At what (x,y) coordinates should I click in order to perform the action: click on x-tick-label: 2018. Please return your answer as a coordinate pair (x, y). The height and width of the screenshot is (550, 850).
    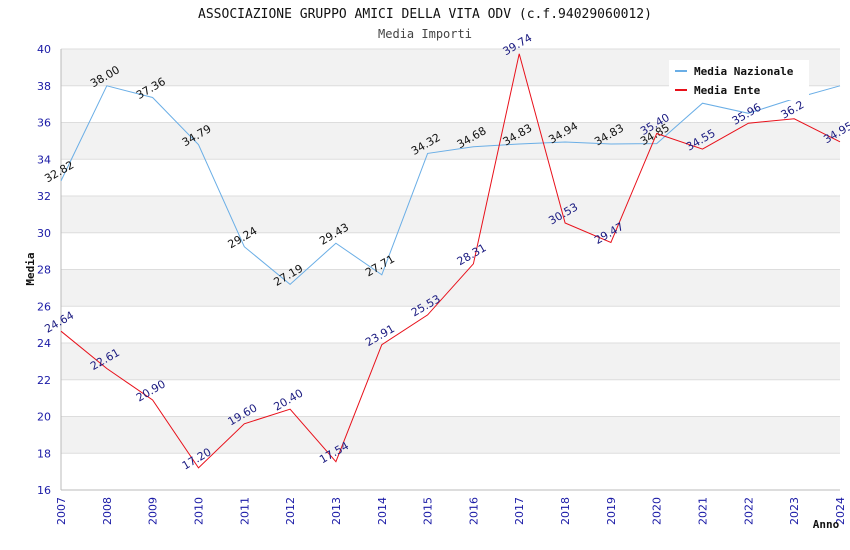
    Looking at the image, I should click on (565, 511).